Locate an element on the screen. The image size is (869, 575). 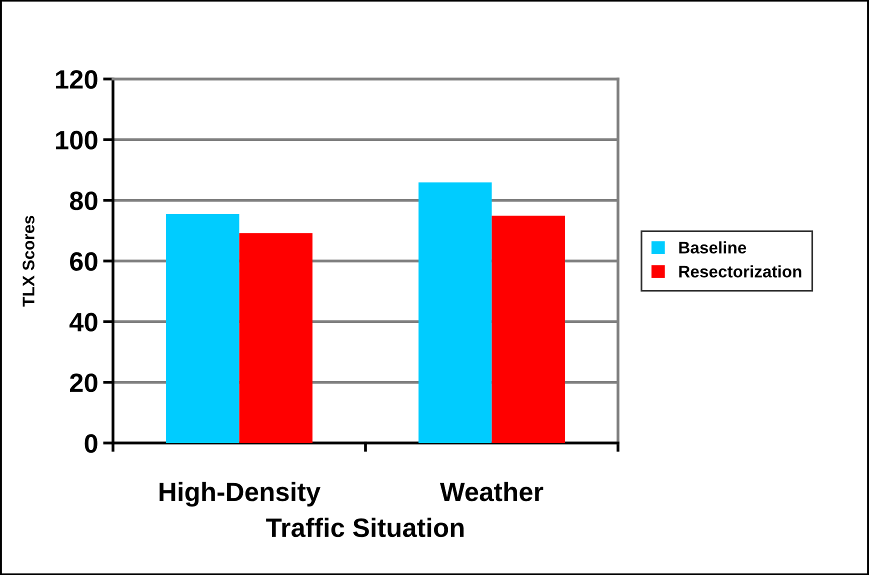
y-tick-label: 0 is located at coordinates (91, 443).